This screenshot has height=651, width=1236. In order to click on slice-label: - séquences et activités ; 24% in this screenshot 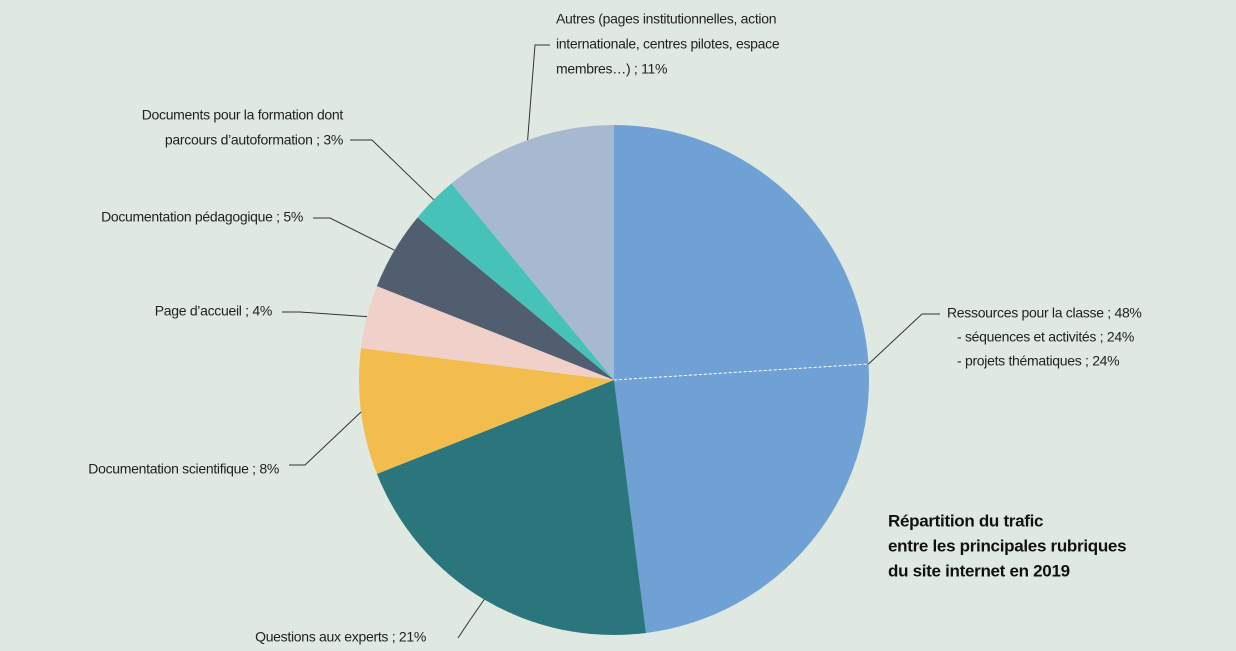, I will do `click(1045, 337)`.